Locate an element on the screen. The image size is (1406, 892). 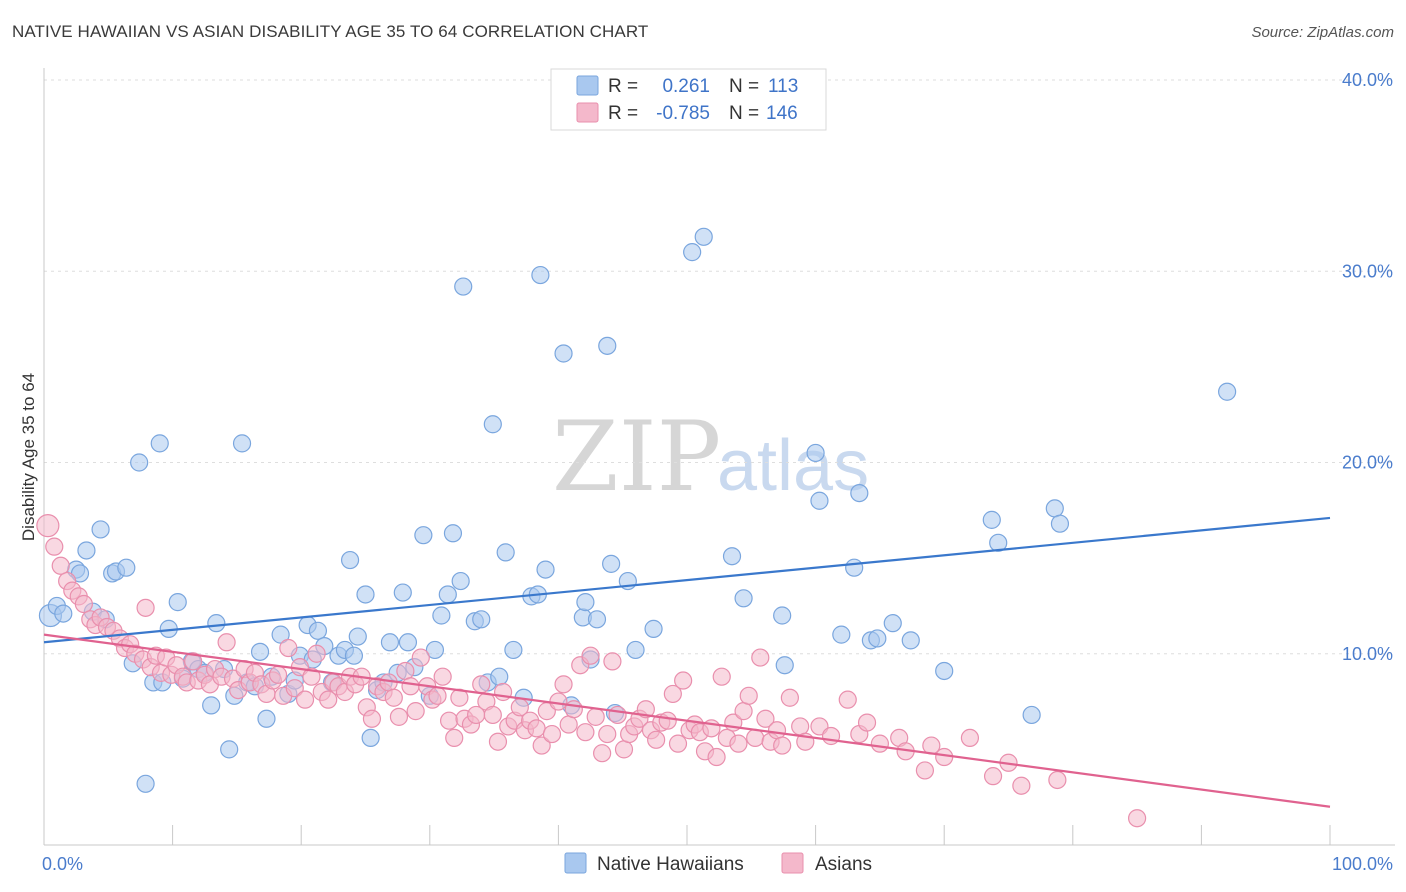
legend-r-label-native-hawaiians: R = is located at coordinates (623, 86).